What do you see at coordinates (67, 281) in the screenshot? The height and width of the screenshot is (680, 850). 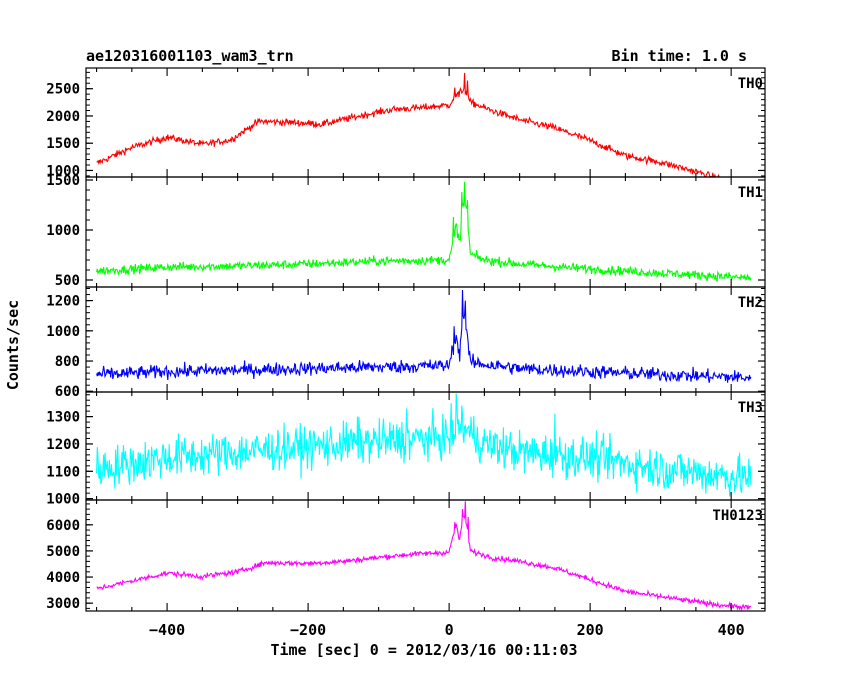 I see `y-tick-label: 500` at bounding box center [67, 281].